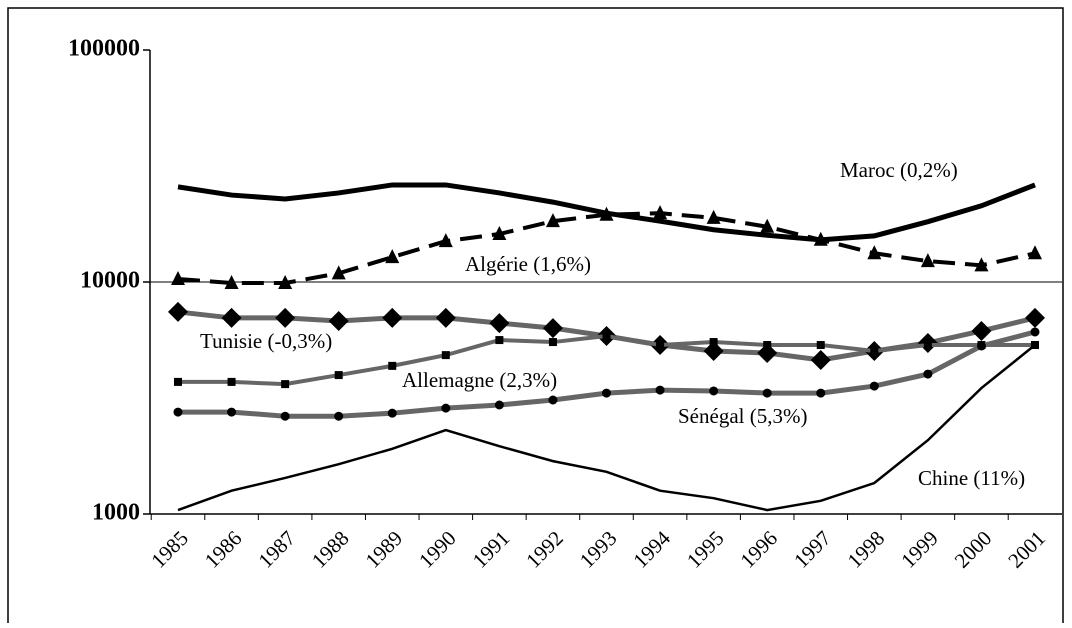  Describe the element at coordinates (1026, 549) in the screenshot. I see `x-tick-label: 2001` at that location.